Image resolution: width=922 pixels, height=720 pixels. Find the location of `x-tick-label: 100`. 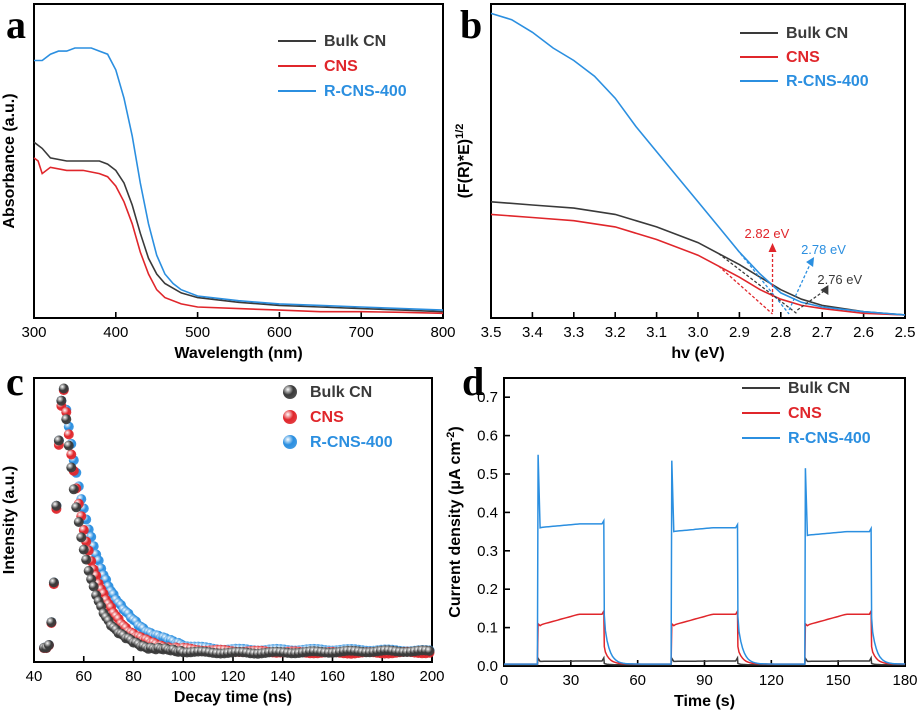

x-tick-label: 100 is located at coordinates (183, 676).